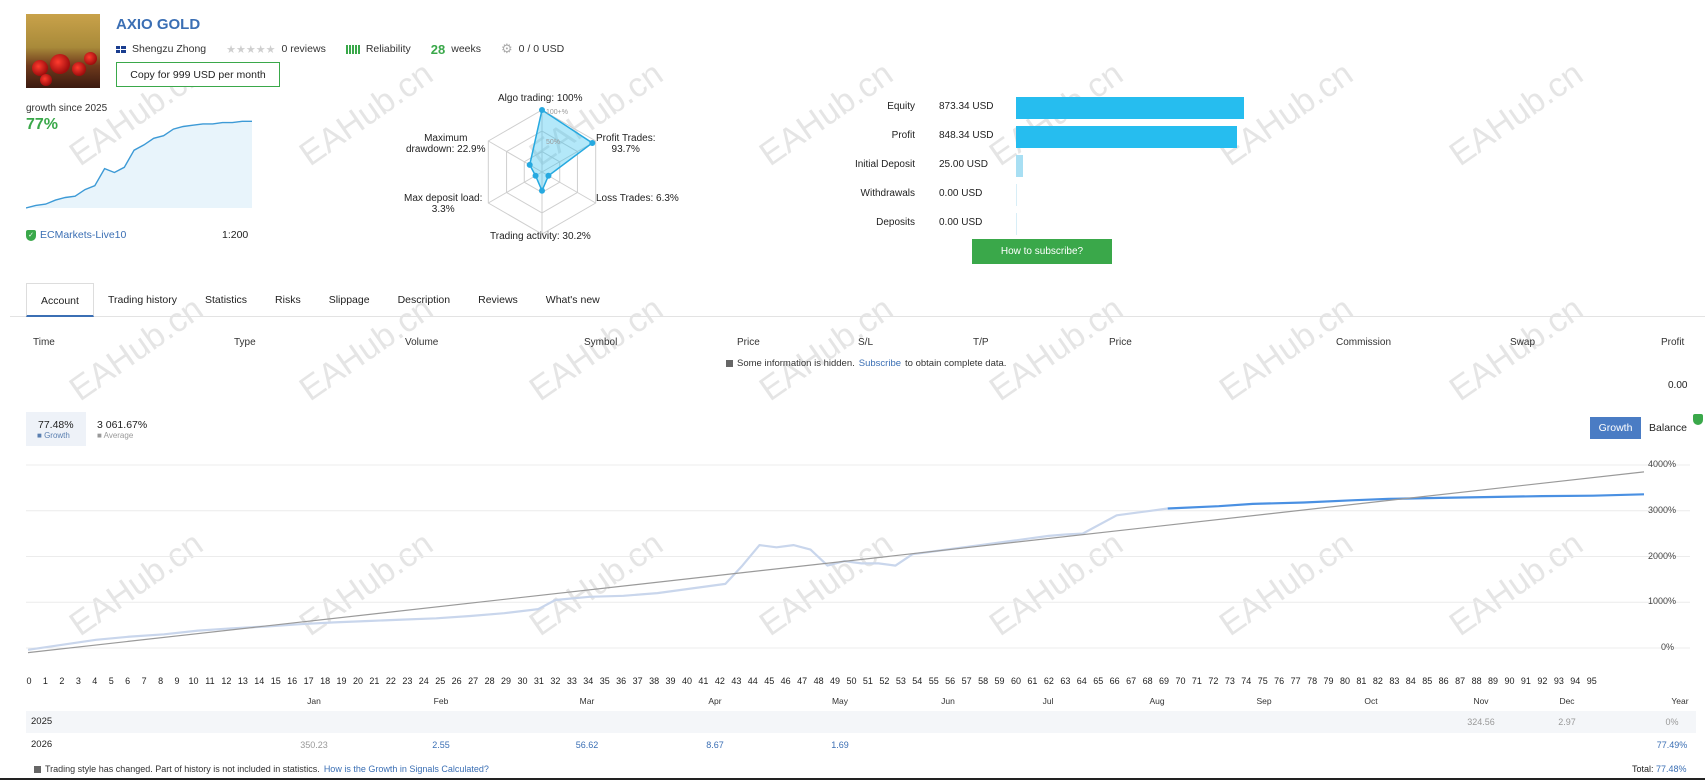  What do you see at coordinates (42, 124) in the screenshot?
I see `growth-percent: 77%` at bounding box center [42, 124].